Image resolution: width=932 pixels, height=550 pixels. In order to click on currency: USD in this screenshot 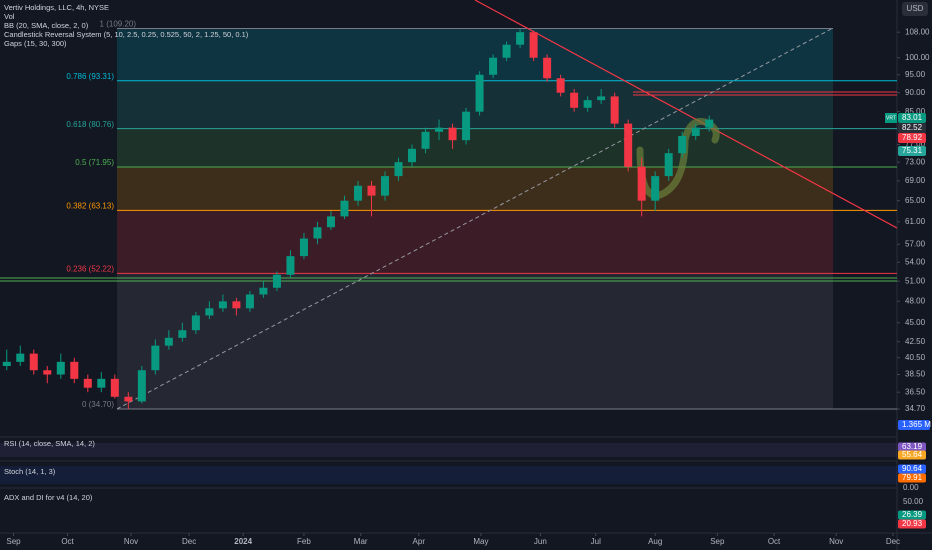, I will do `click(915, 8)`.